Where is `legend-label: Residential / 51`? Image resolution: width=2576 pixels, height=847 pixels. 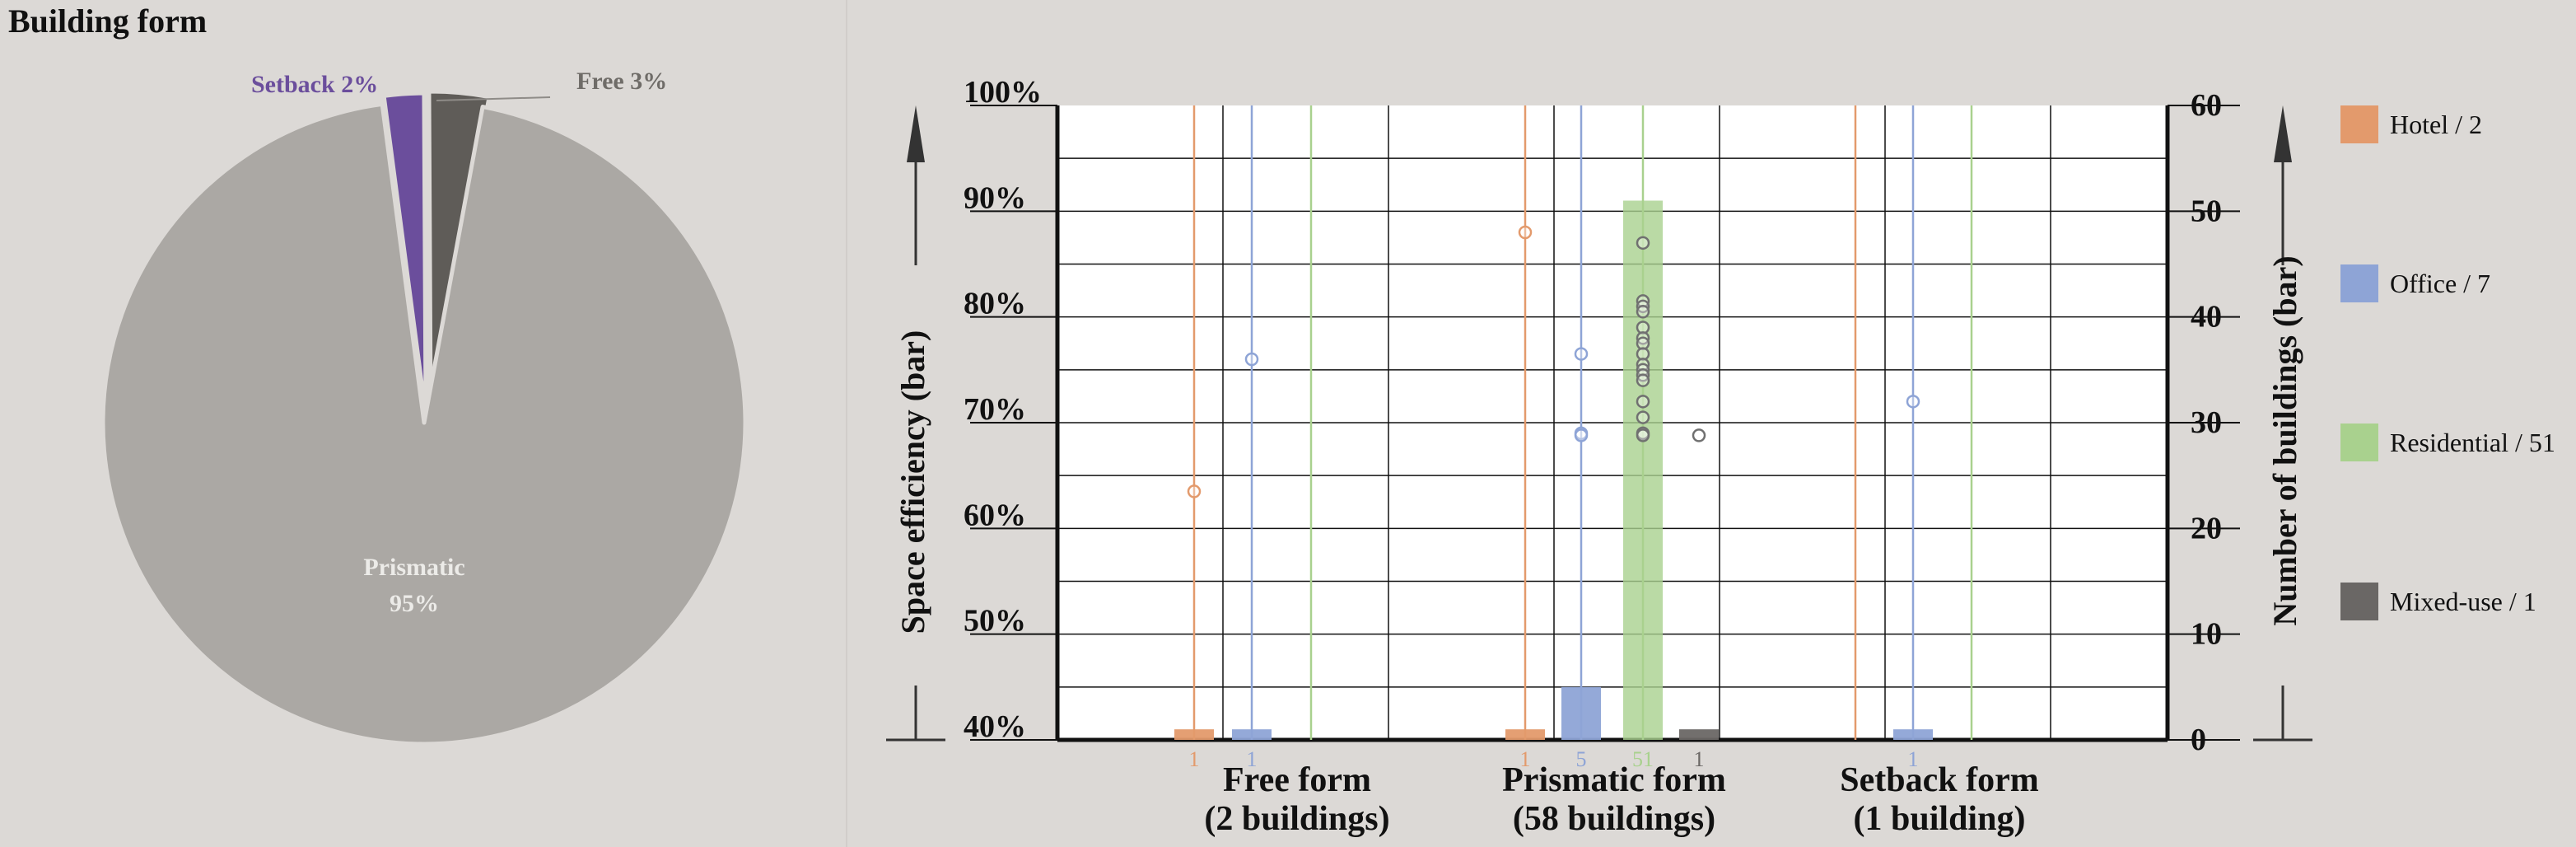 legend-label: Residential / 51 is located at coordinates (2472, 442).